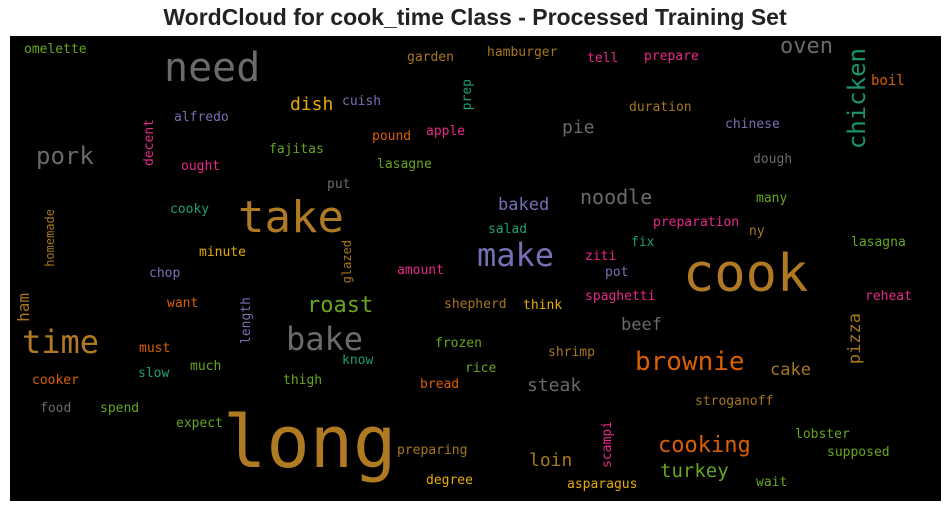 This screenshot has height=511, width=950. I want to click on word-much: much, so click(206, 366).